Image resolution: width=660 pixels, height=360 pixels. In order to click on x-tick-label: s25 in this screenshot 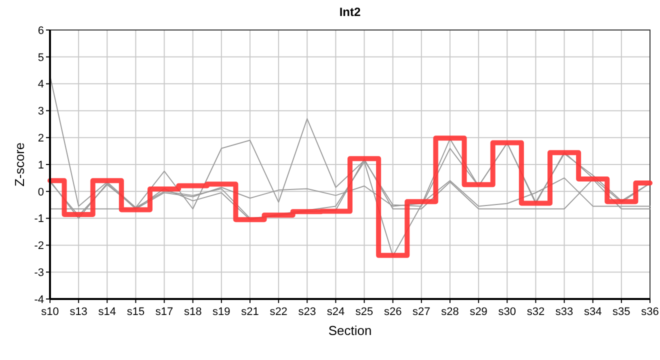, I will do `click(364, 312)`.